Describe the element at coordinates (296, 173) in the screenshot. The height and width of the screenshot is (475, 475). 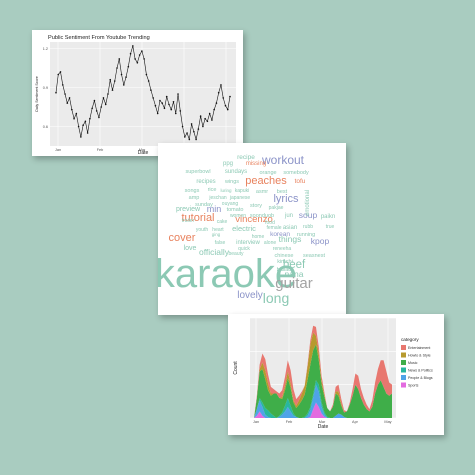
I see `wordcloud-word: somebody` at that location.